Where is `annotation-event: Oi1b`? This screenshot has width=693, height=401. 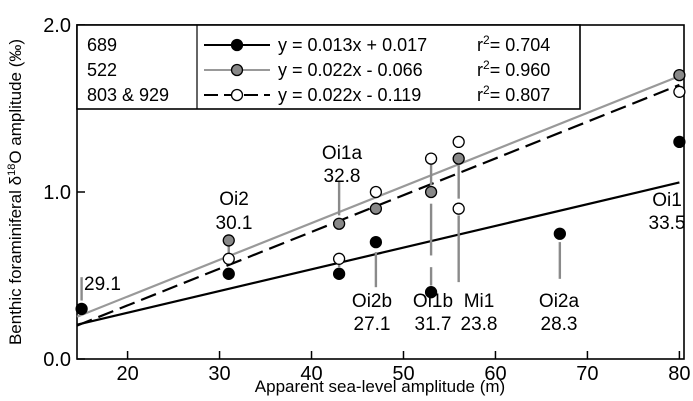 annotation-event: Oi1b is located at coordinates (433, 301).